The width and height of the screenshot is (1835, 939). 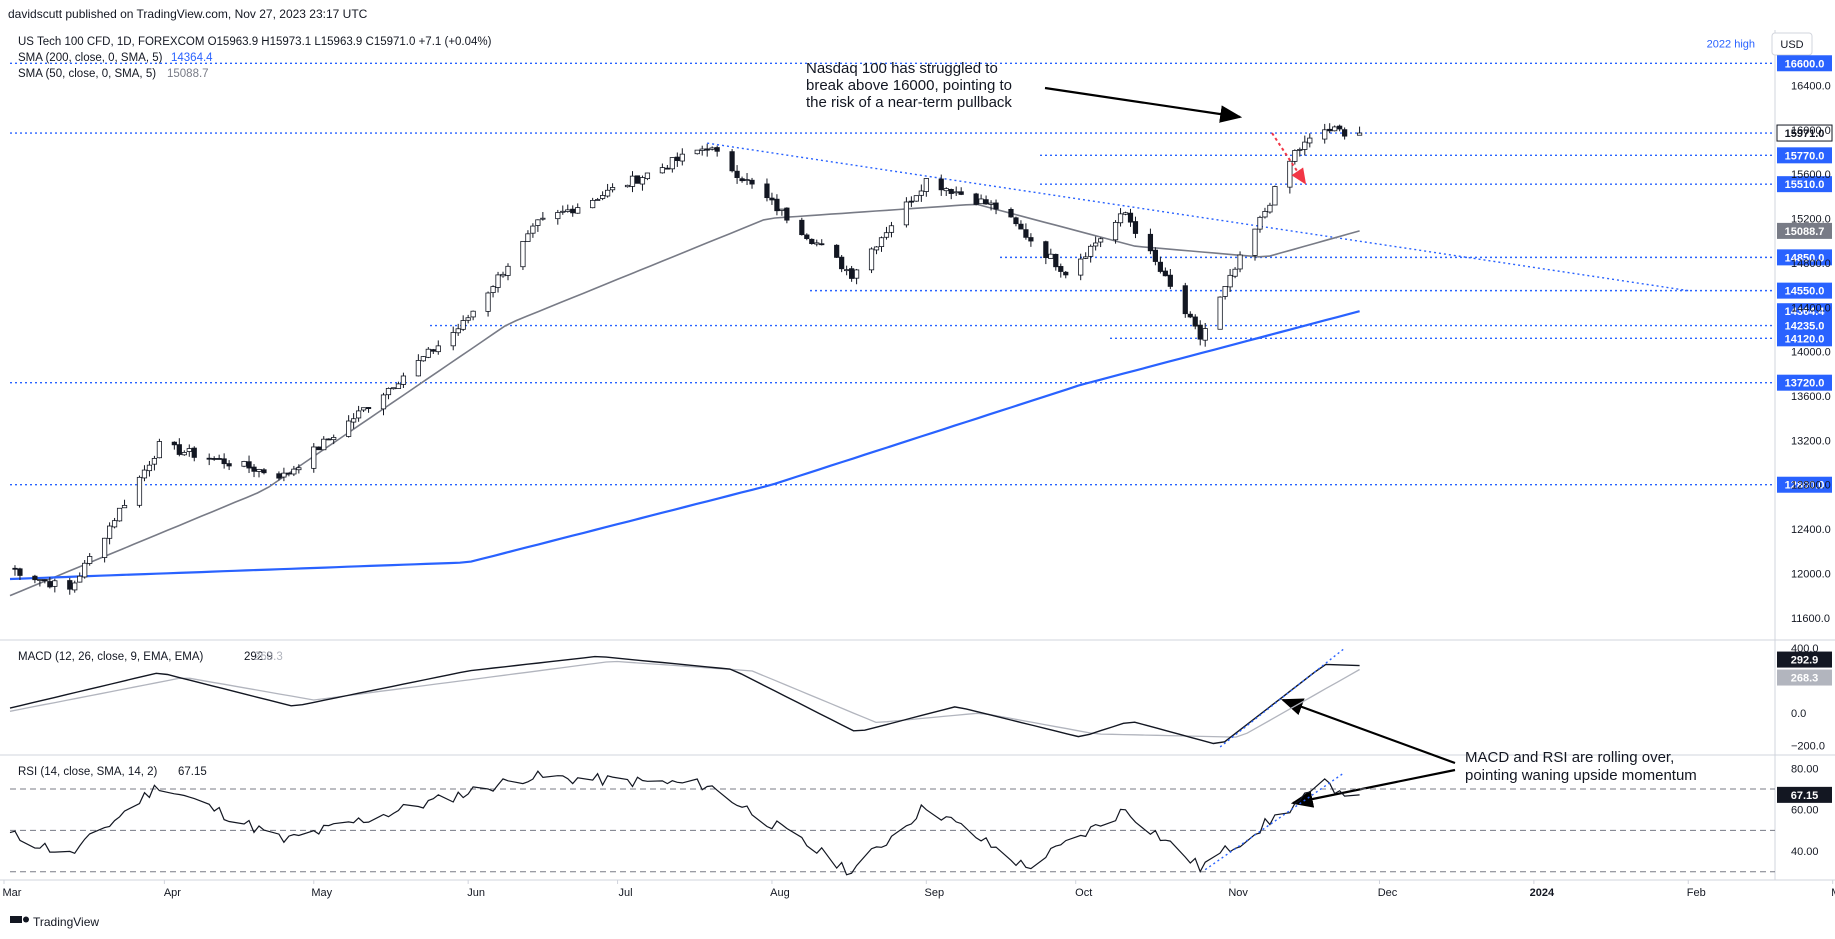 What do you see at coordinates (1083, 893) in the screenshot?
I see `time-tick-label: Oct` at bounding box center [1083, 893].